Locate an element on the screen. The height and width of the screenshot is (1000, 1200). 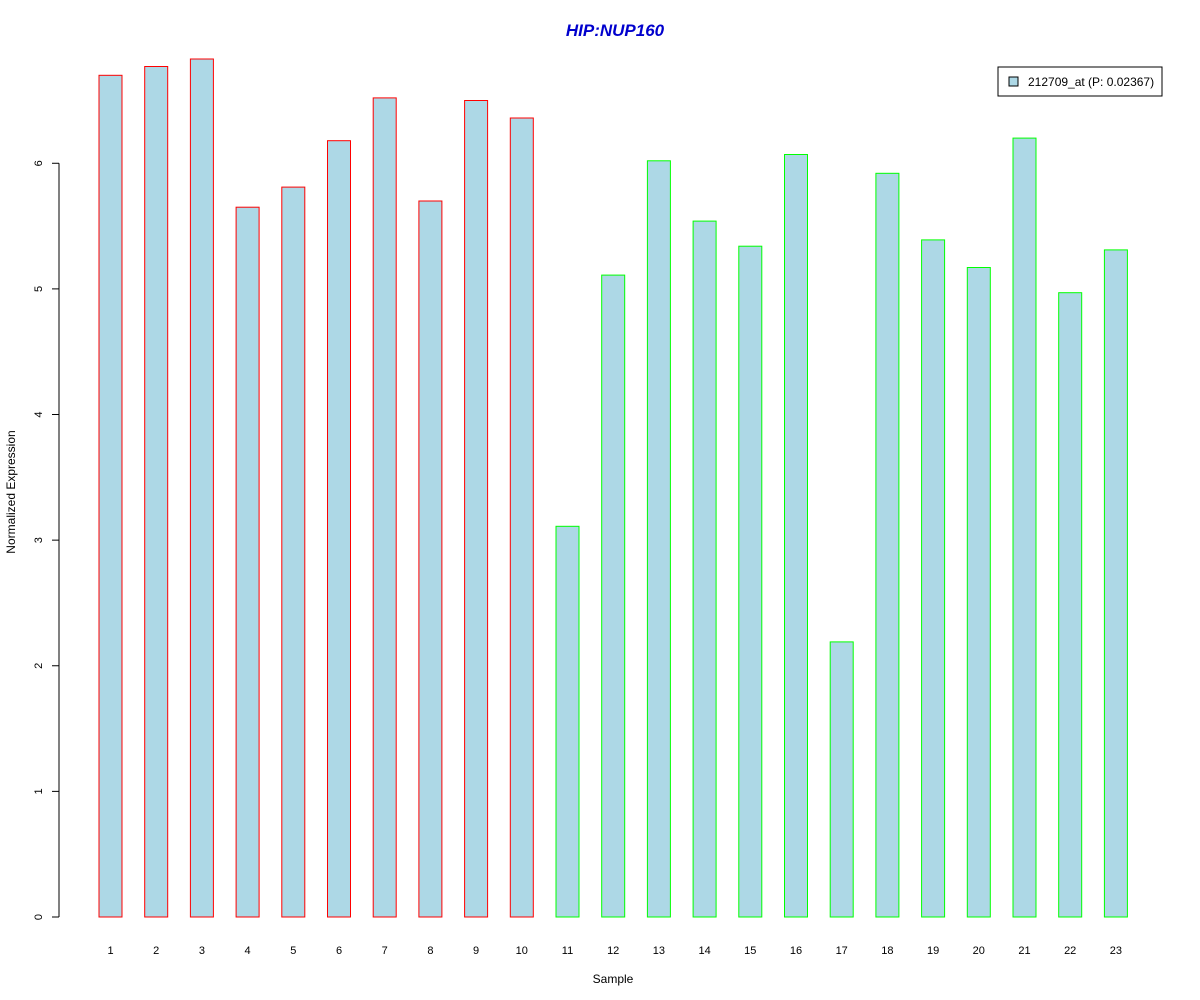
x-tick-label: 21 is located at coordinates (1024, 951).